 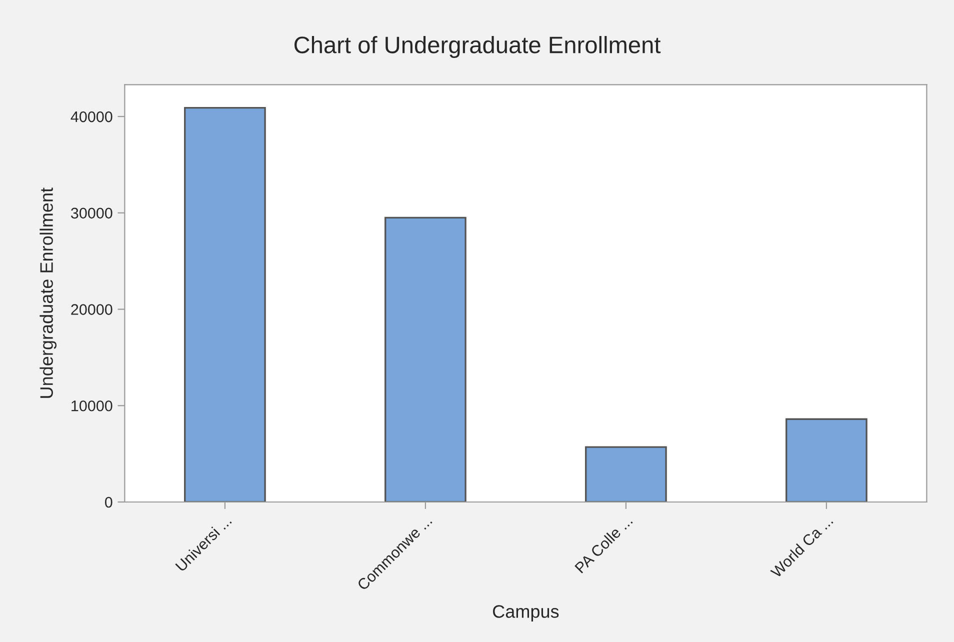 What do you see at coordinates (91, 116) in the screenshot?
I see `y-tick-label: 40000` at bounding box center [91, 116].